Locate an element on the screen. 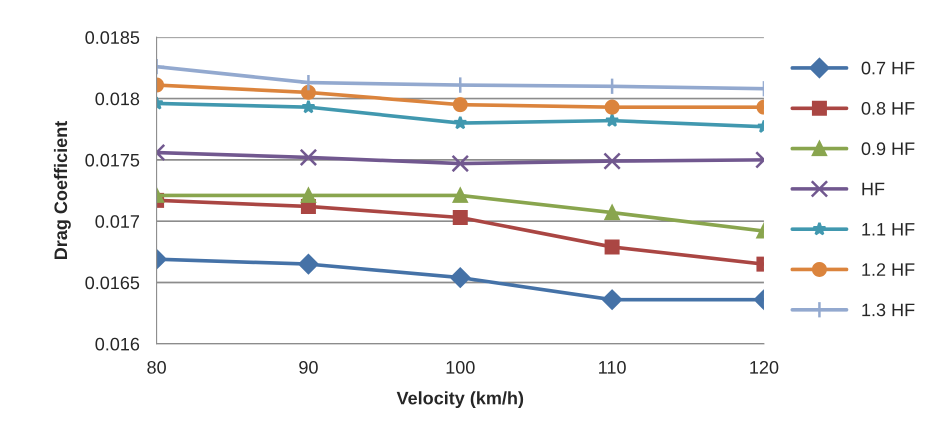 Image resolution: width=949 pixels, height=438 pixels. y-tick-label: 0.017 is located at coordinates (117, 221).